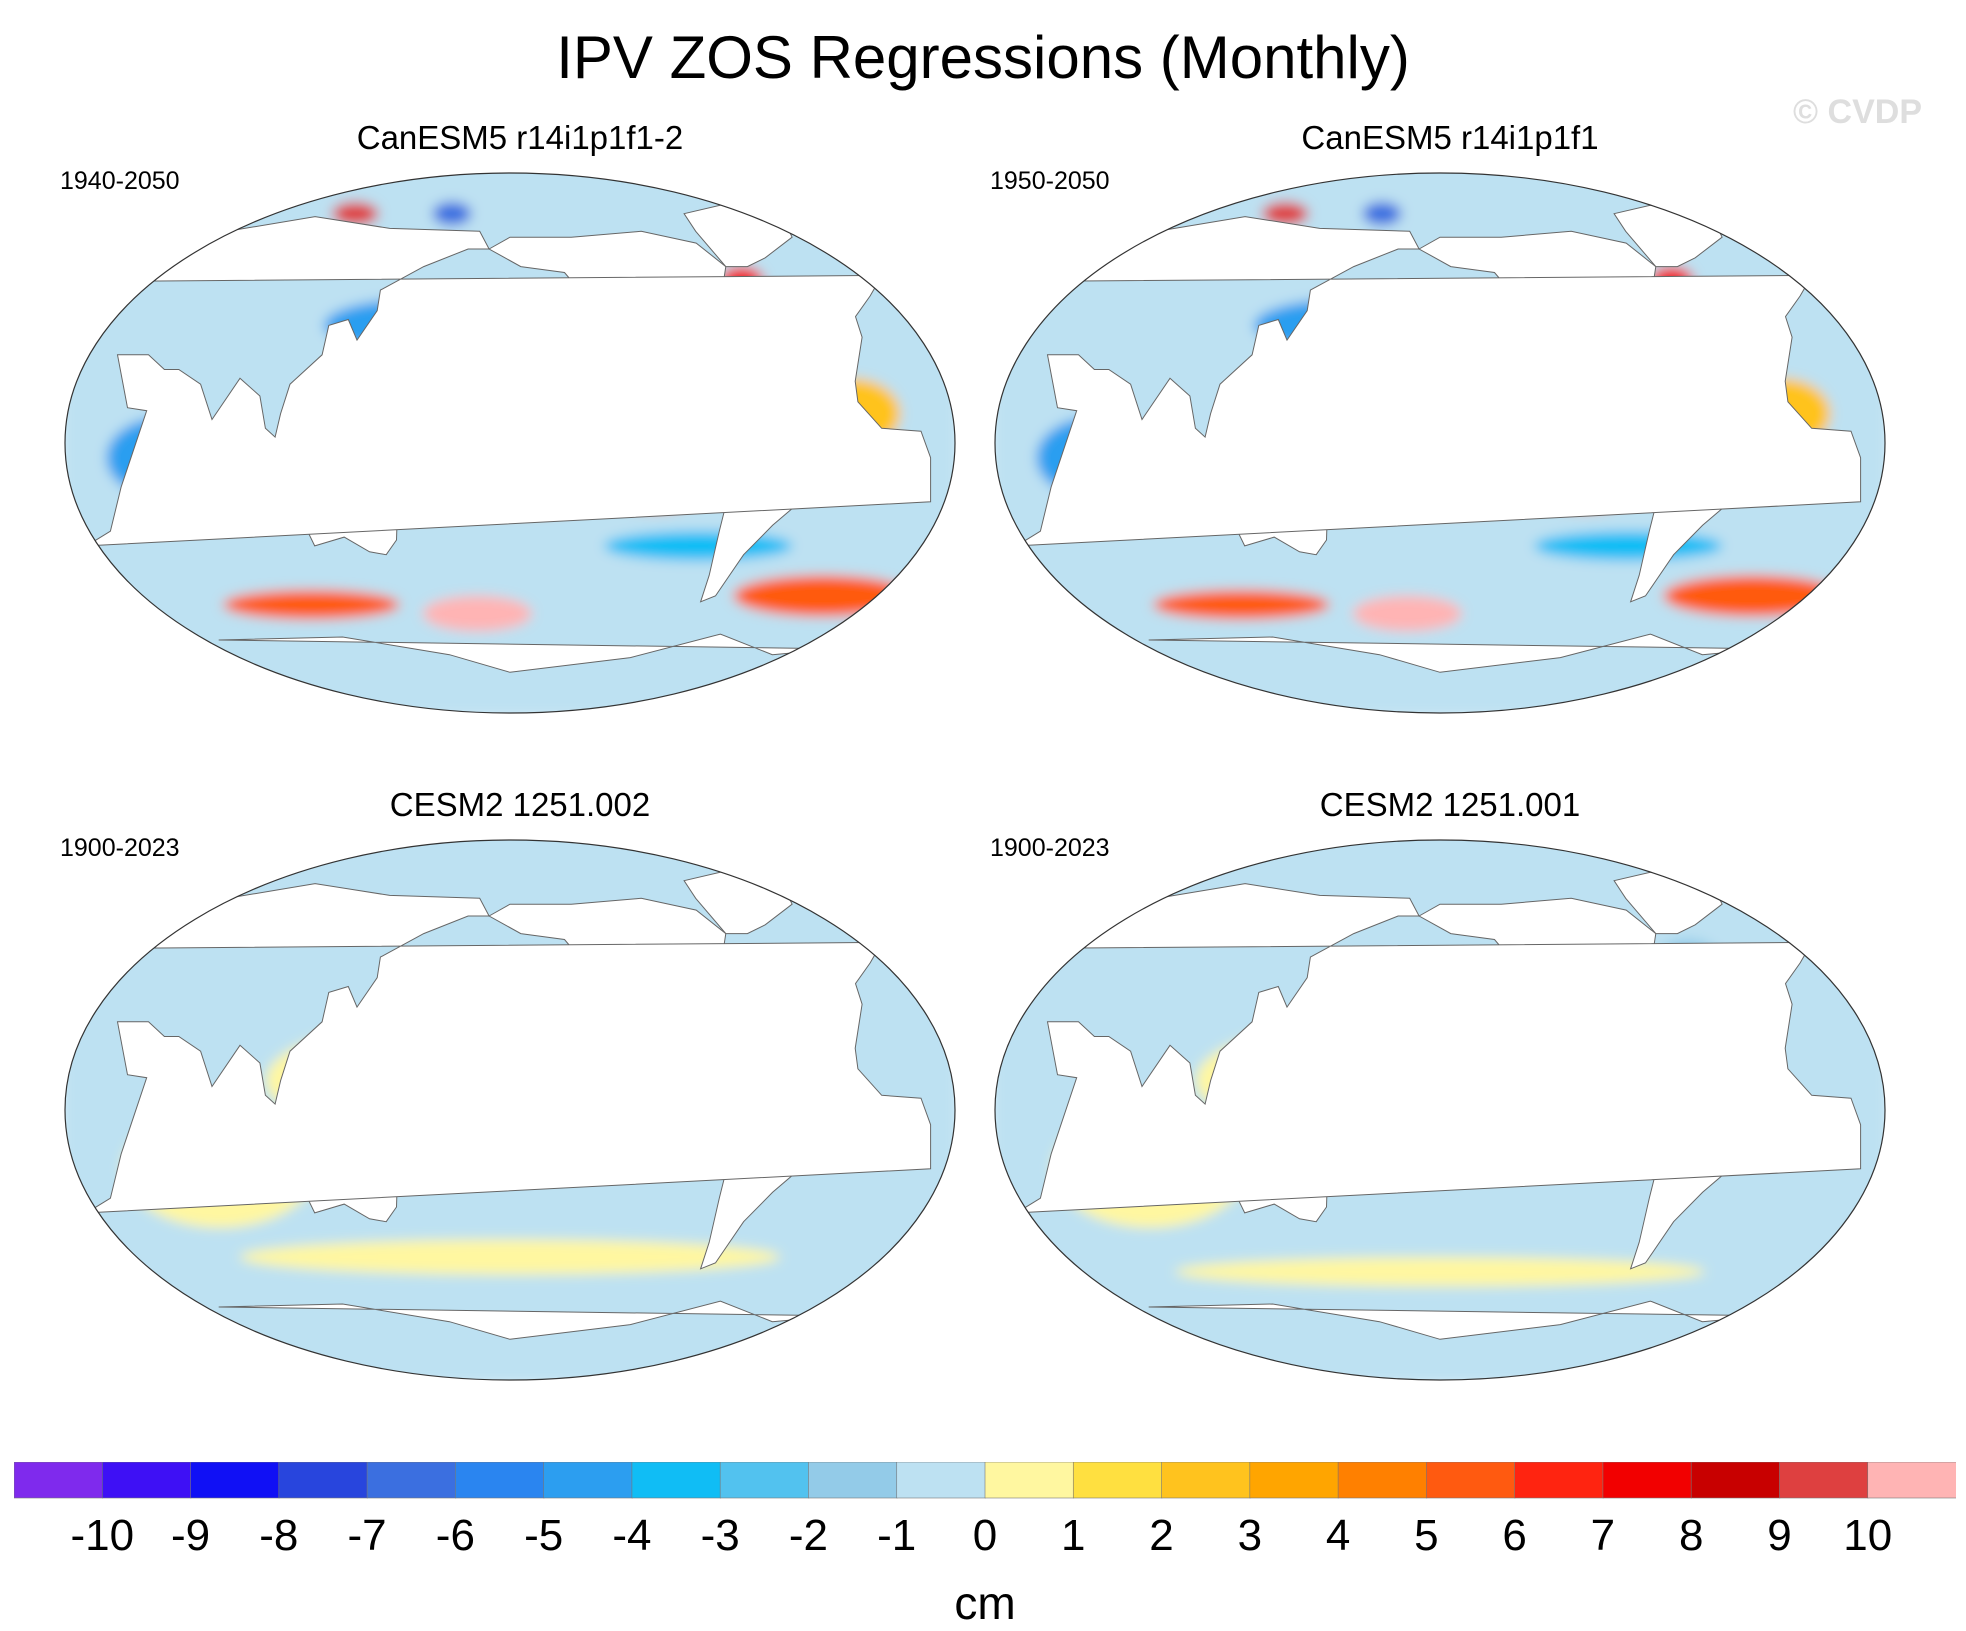 Image resolution: width=1966 pixels, height=1631 pixels. What do you see at coordinates (1514, 1535) in the screenshot?
I see `colorbar-tick-label: 6` at bounding box center [1514, 1535].